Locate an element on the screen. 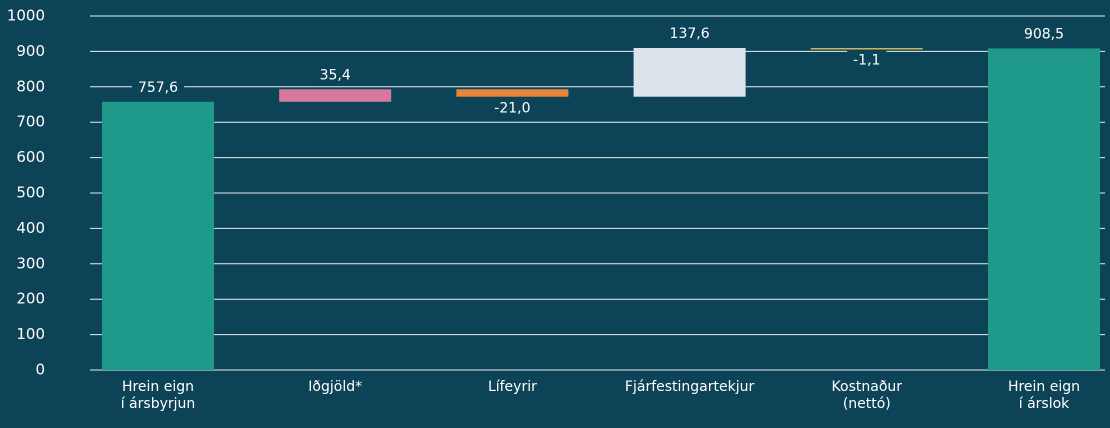 This screenshot has height=428, width=1110. y-tick-label: 300 is located at coordinates (30, 263).